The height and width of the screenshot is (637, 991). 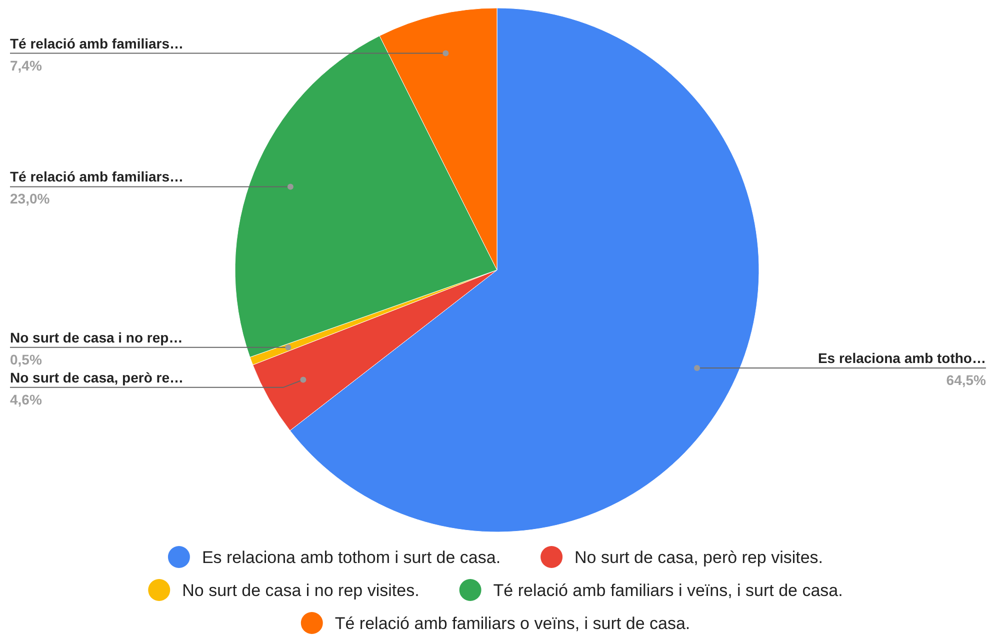 I want to click on legend-label: Té relació amb familiars i veïns, i surt de casa., so click(x=668, y=590).